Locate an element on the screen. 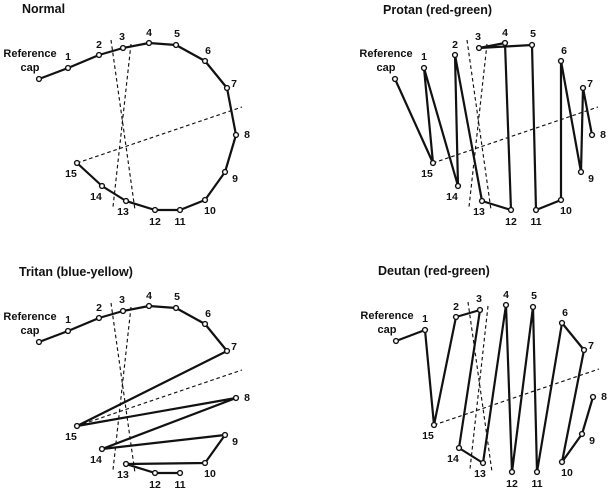  cap-number-label-8: 8 is located at coordinates (603, 135).